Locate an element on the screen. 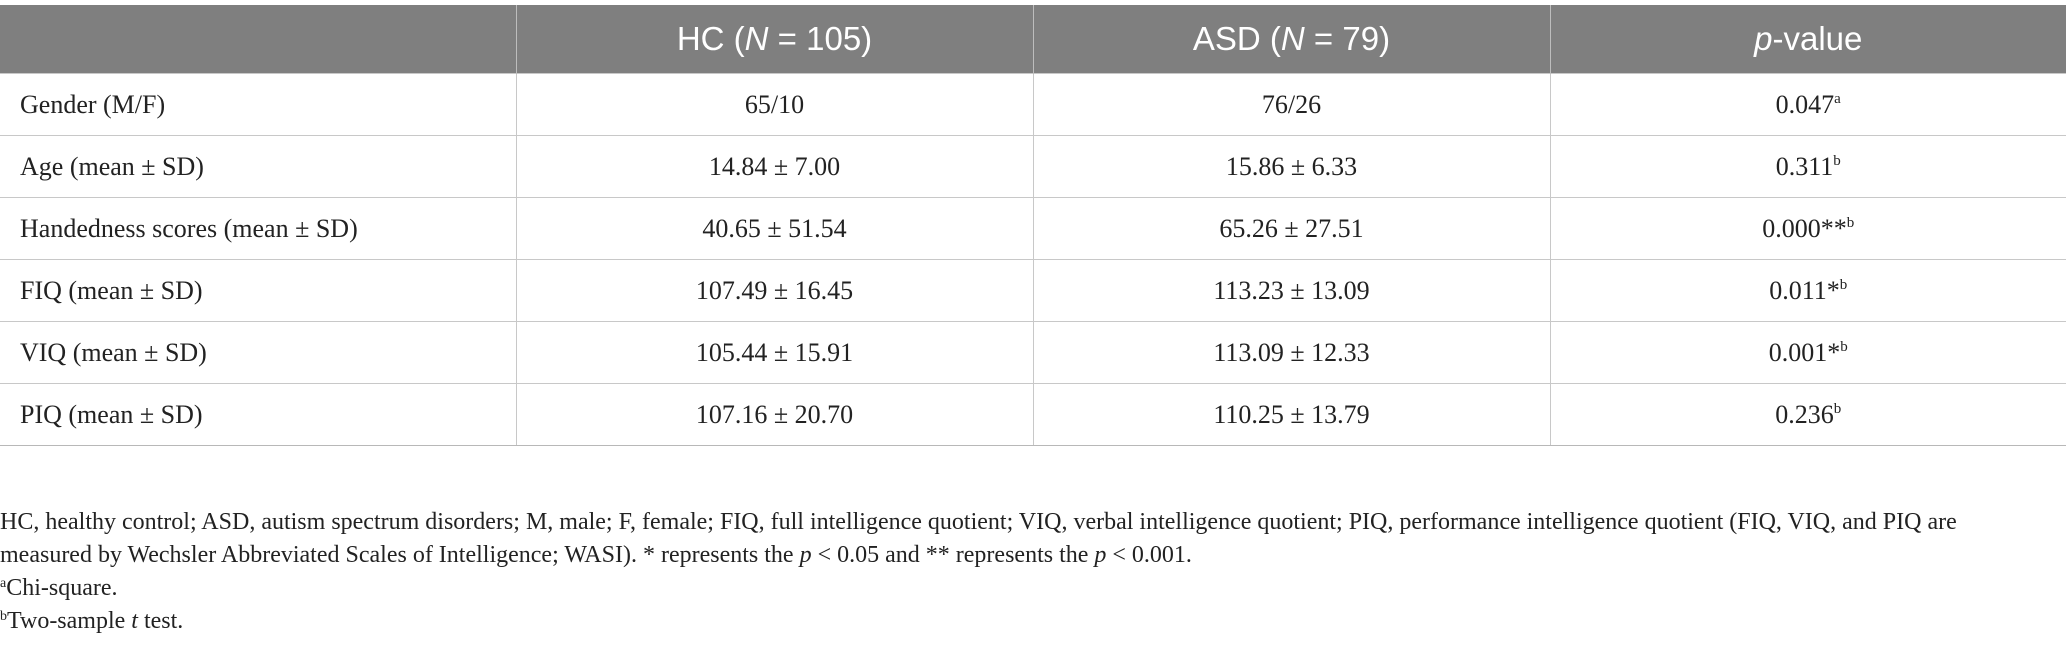 Image resolution: width=2067 pixels, height=658 pixels. row-label: VIQ (mean ± SD) is located at coordinates (258, 352).